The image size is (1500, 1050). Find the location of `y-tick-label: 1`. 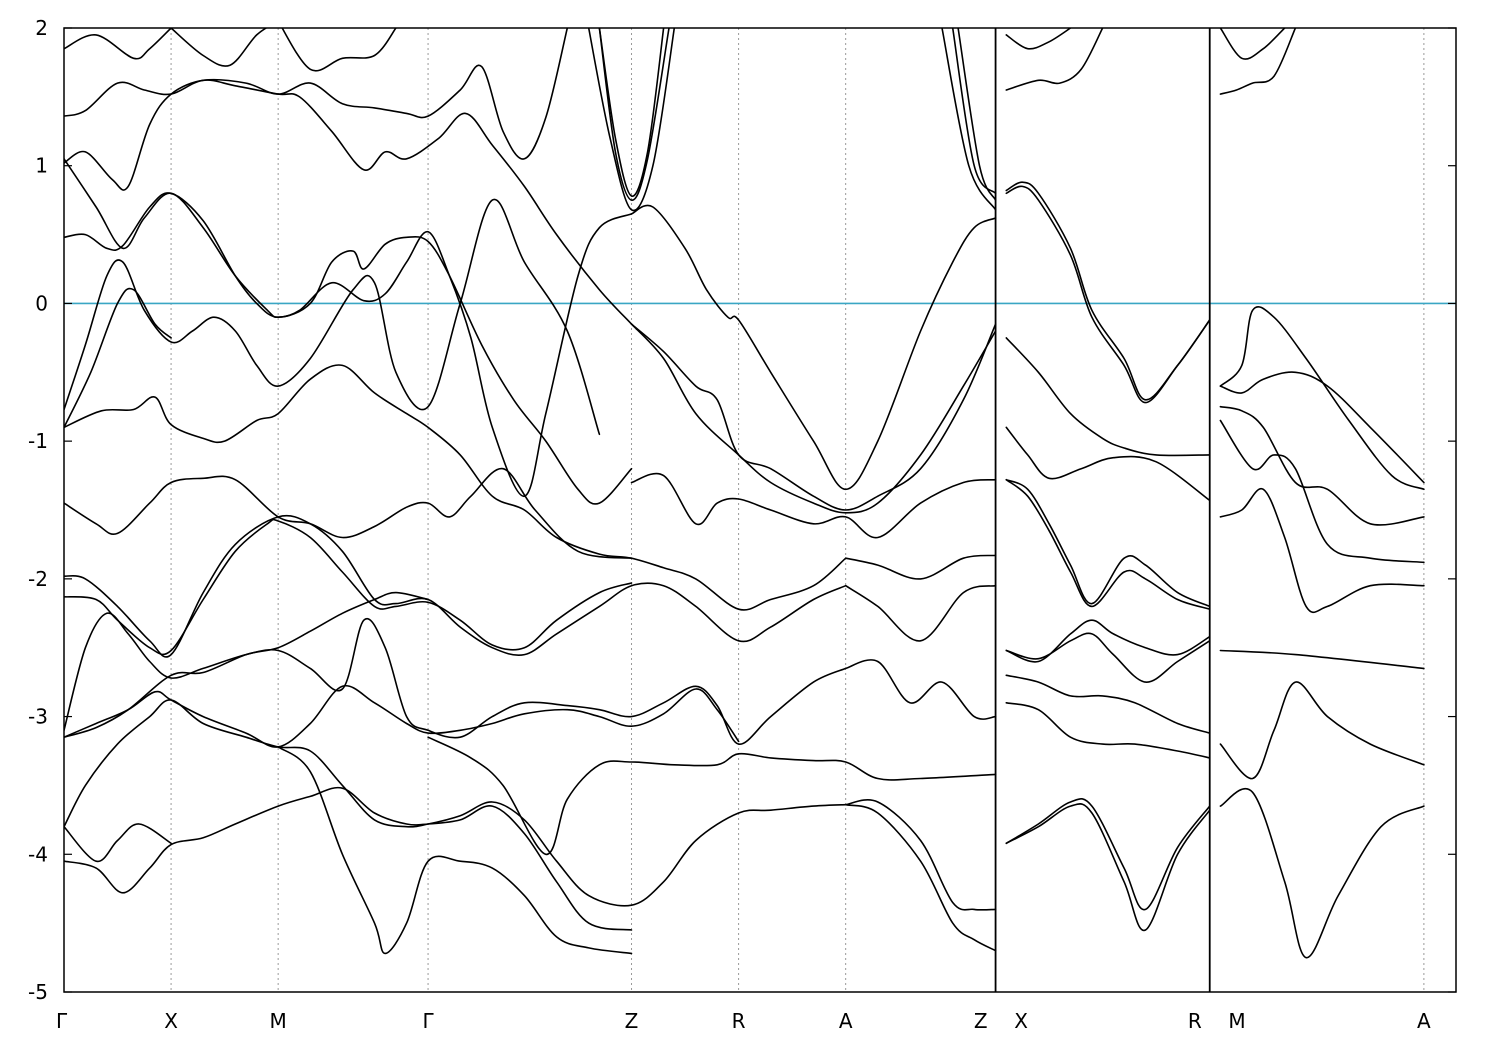

y-tick-label: 1 is located at coordinates (41, 166).